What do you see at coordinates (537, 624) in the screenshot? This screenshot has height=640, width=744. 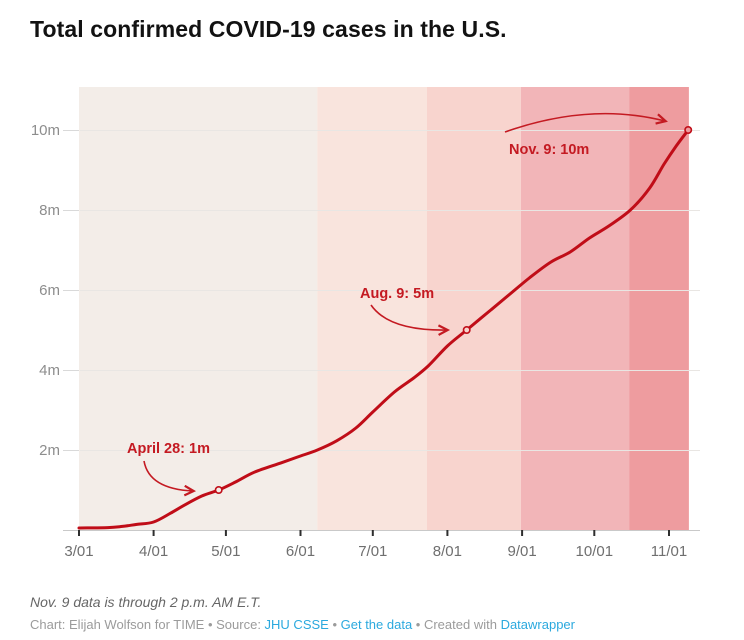 I see `datawrapper-link: Datawrapper` at bounding box center [537, 624].